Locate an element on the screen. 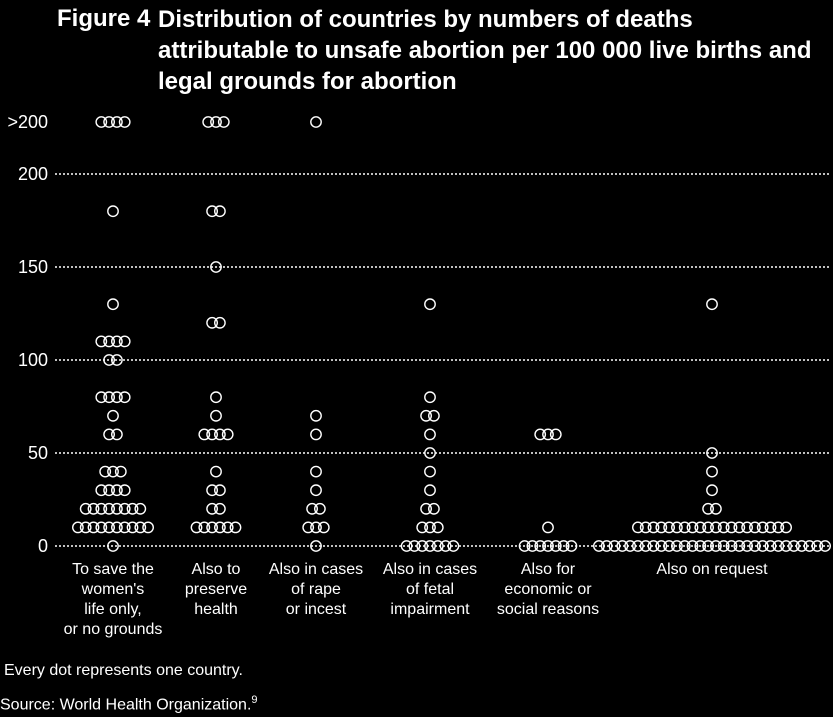 This screenshot has height=717, width=833. y-tick-label: 0 is located at coordinates (43, 546).